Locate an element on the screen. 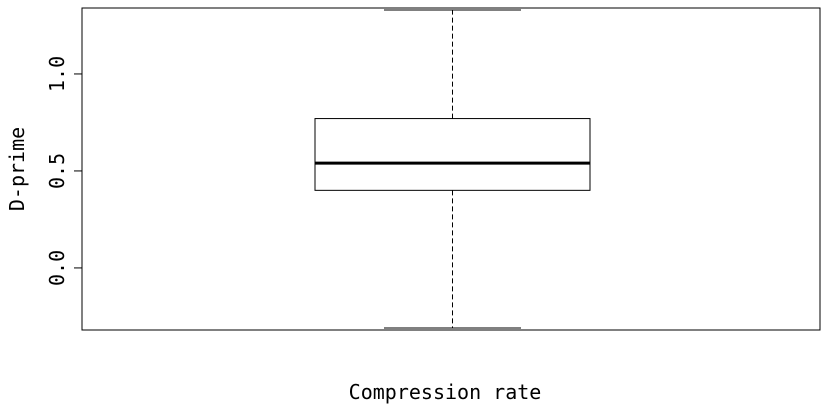 The height and width of the screenshot is (408, 821). y-tick-label: 0.0 is located at coordinates (57, 268).